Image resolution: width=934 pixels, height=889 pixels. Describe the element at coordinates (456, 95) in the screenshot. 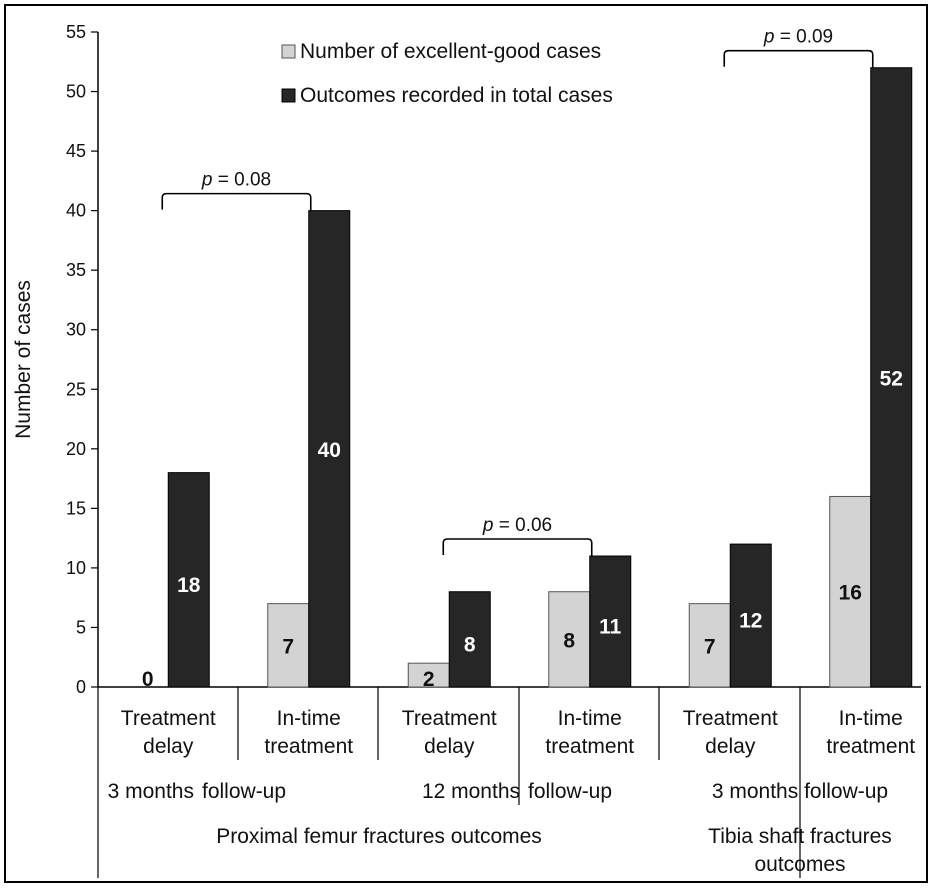

I see `legend-item-total-cases-label: Outcomes recorded in total cases` at that location.